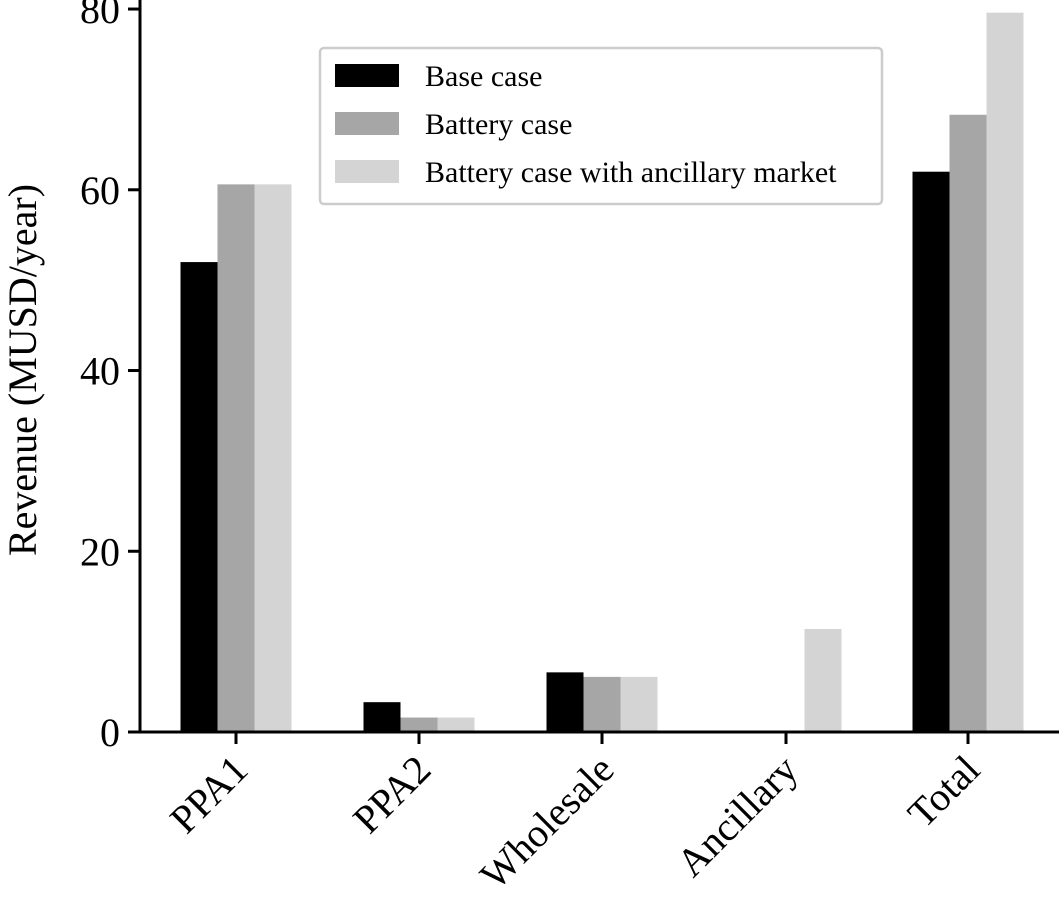 This screenshot has width=1059, height=922. Describe the element at coordinates (498, 124) in the screenshot. I see `legend-label: Battery case` at that location.